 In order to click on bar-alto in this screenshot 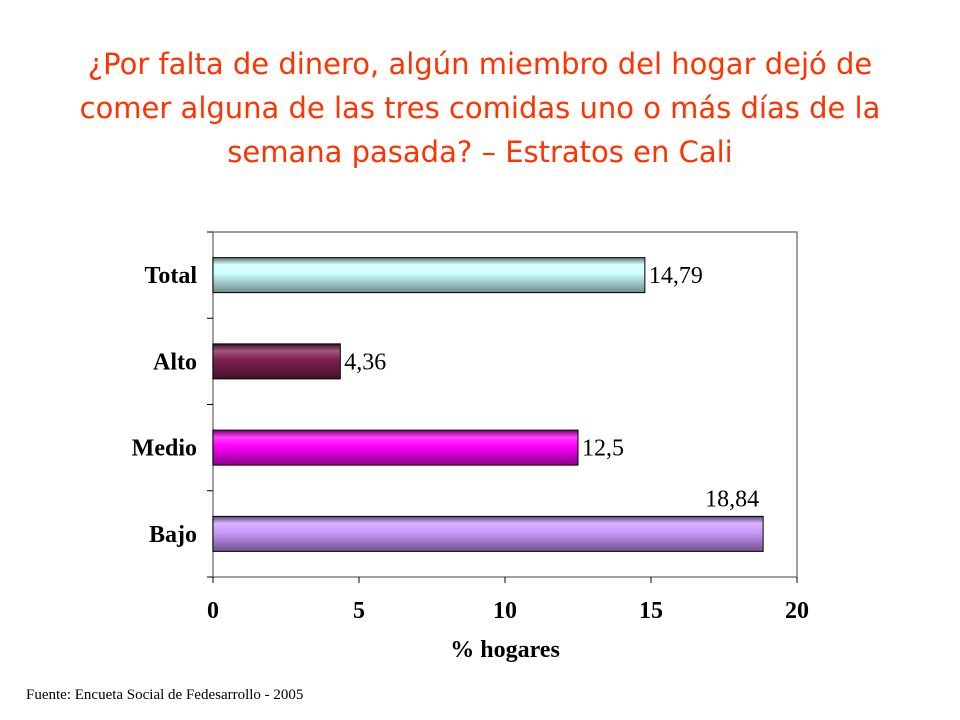, I will do `click(276, 361)`.